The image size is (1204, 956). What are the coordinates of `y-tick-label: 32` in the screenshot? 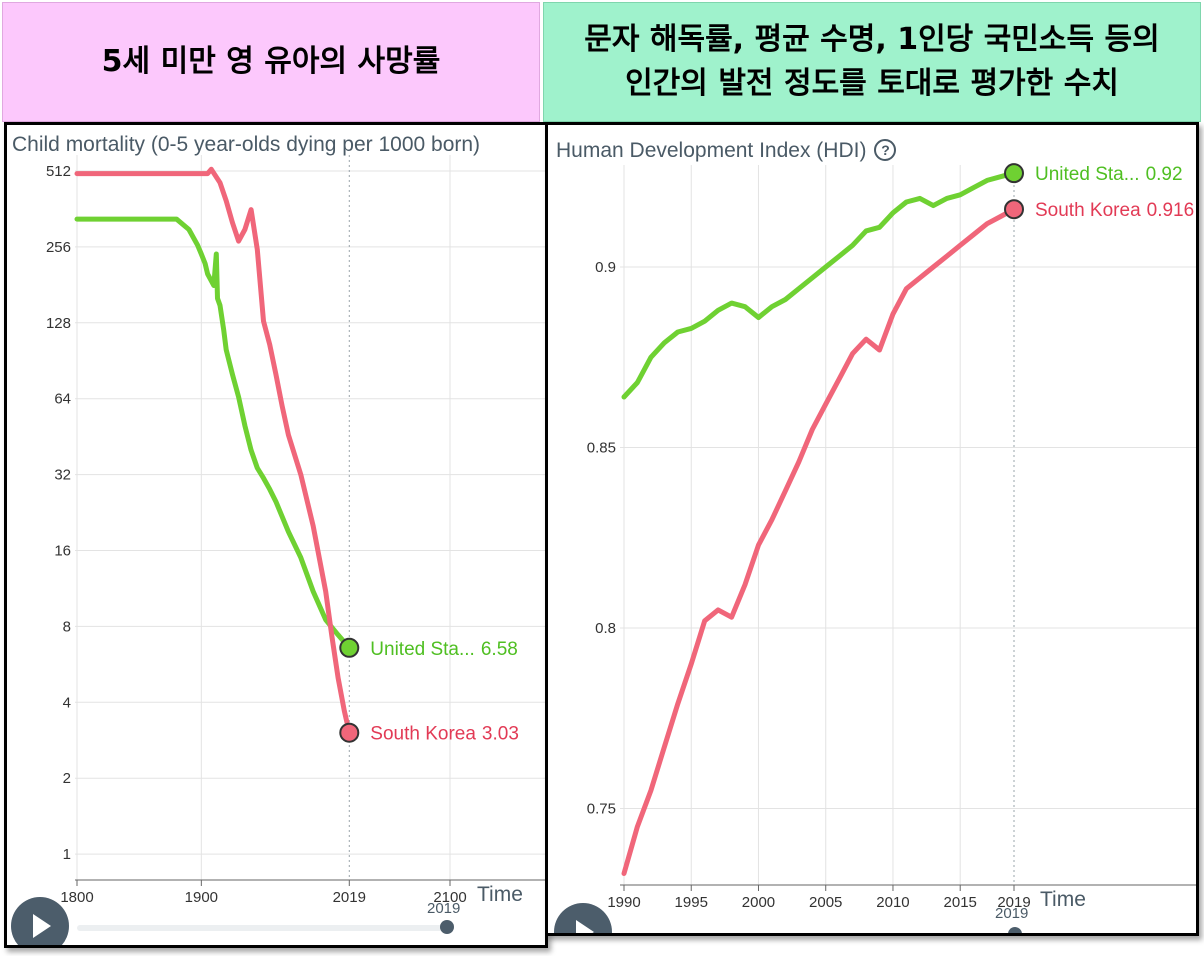 It's located at (62, 475).